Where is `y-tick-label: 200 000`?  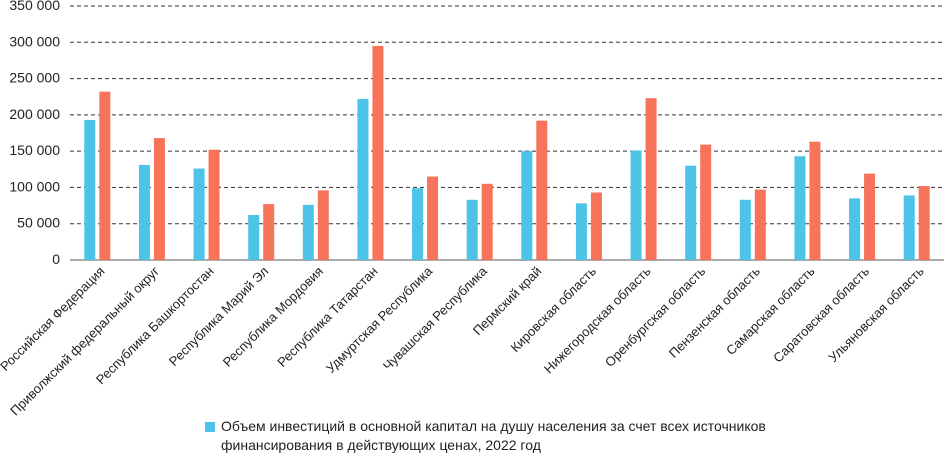
y-tick-label: 200 000 is located at coordinates (34, 114).